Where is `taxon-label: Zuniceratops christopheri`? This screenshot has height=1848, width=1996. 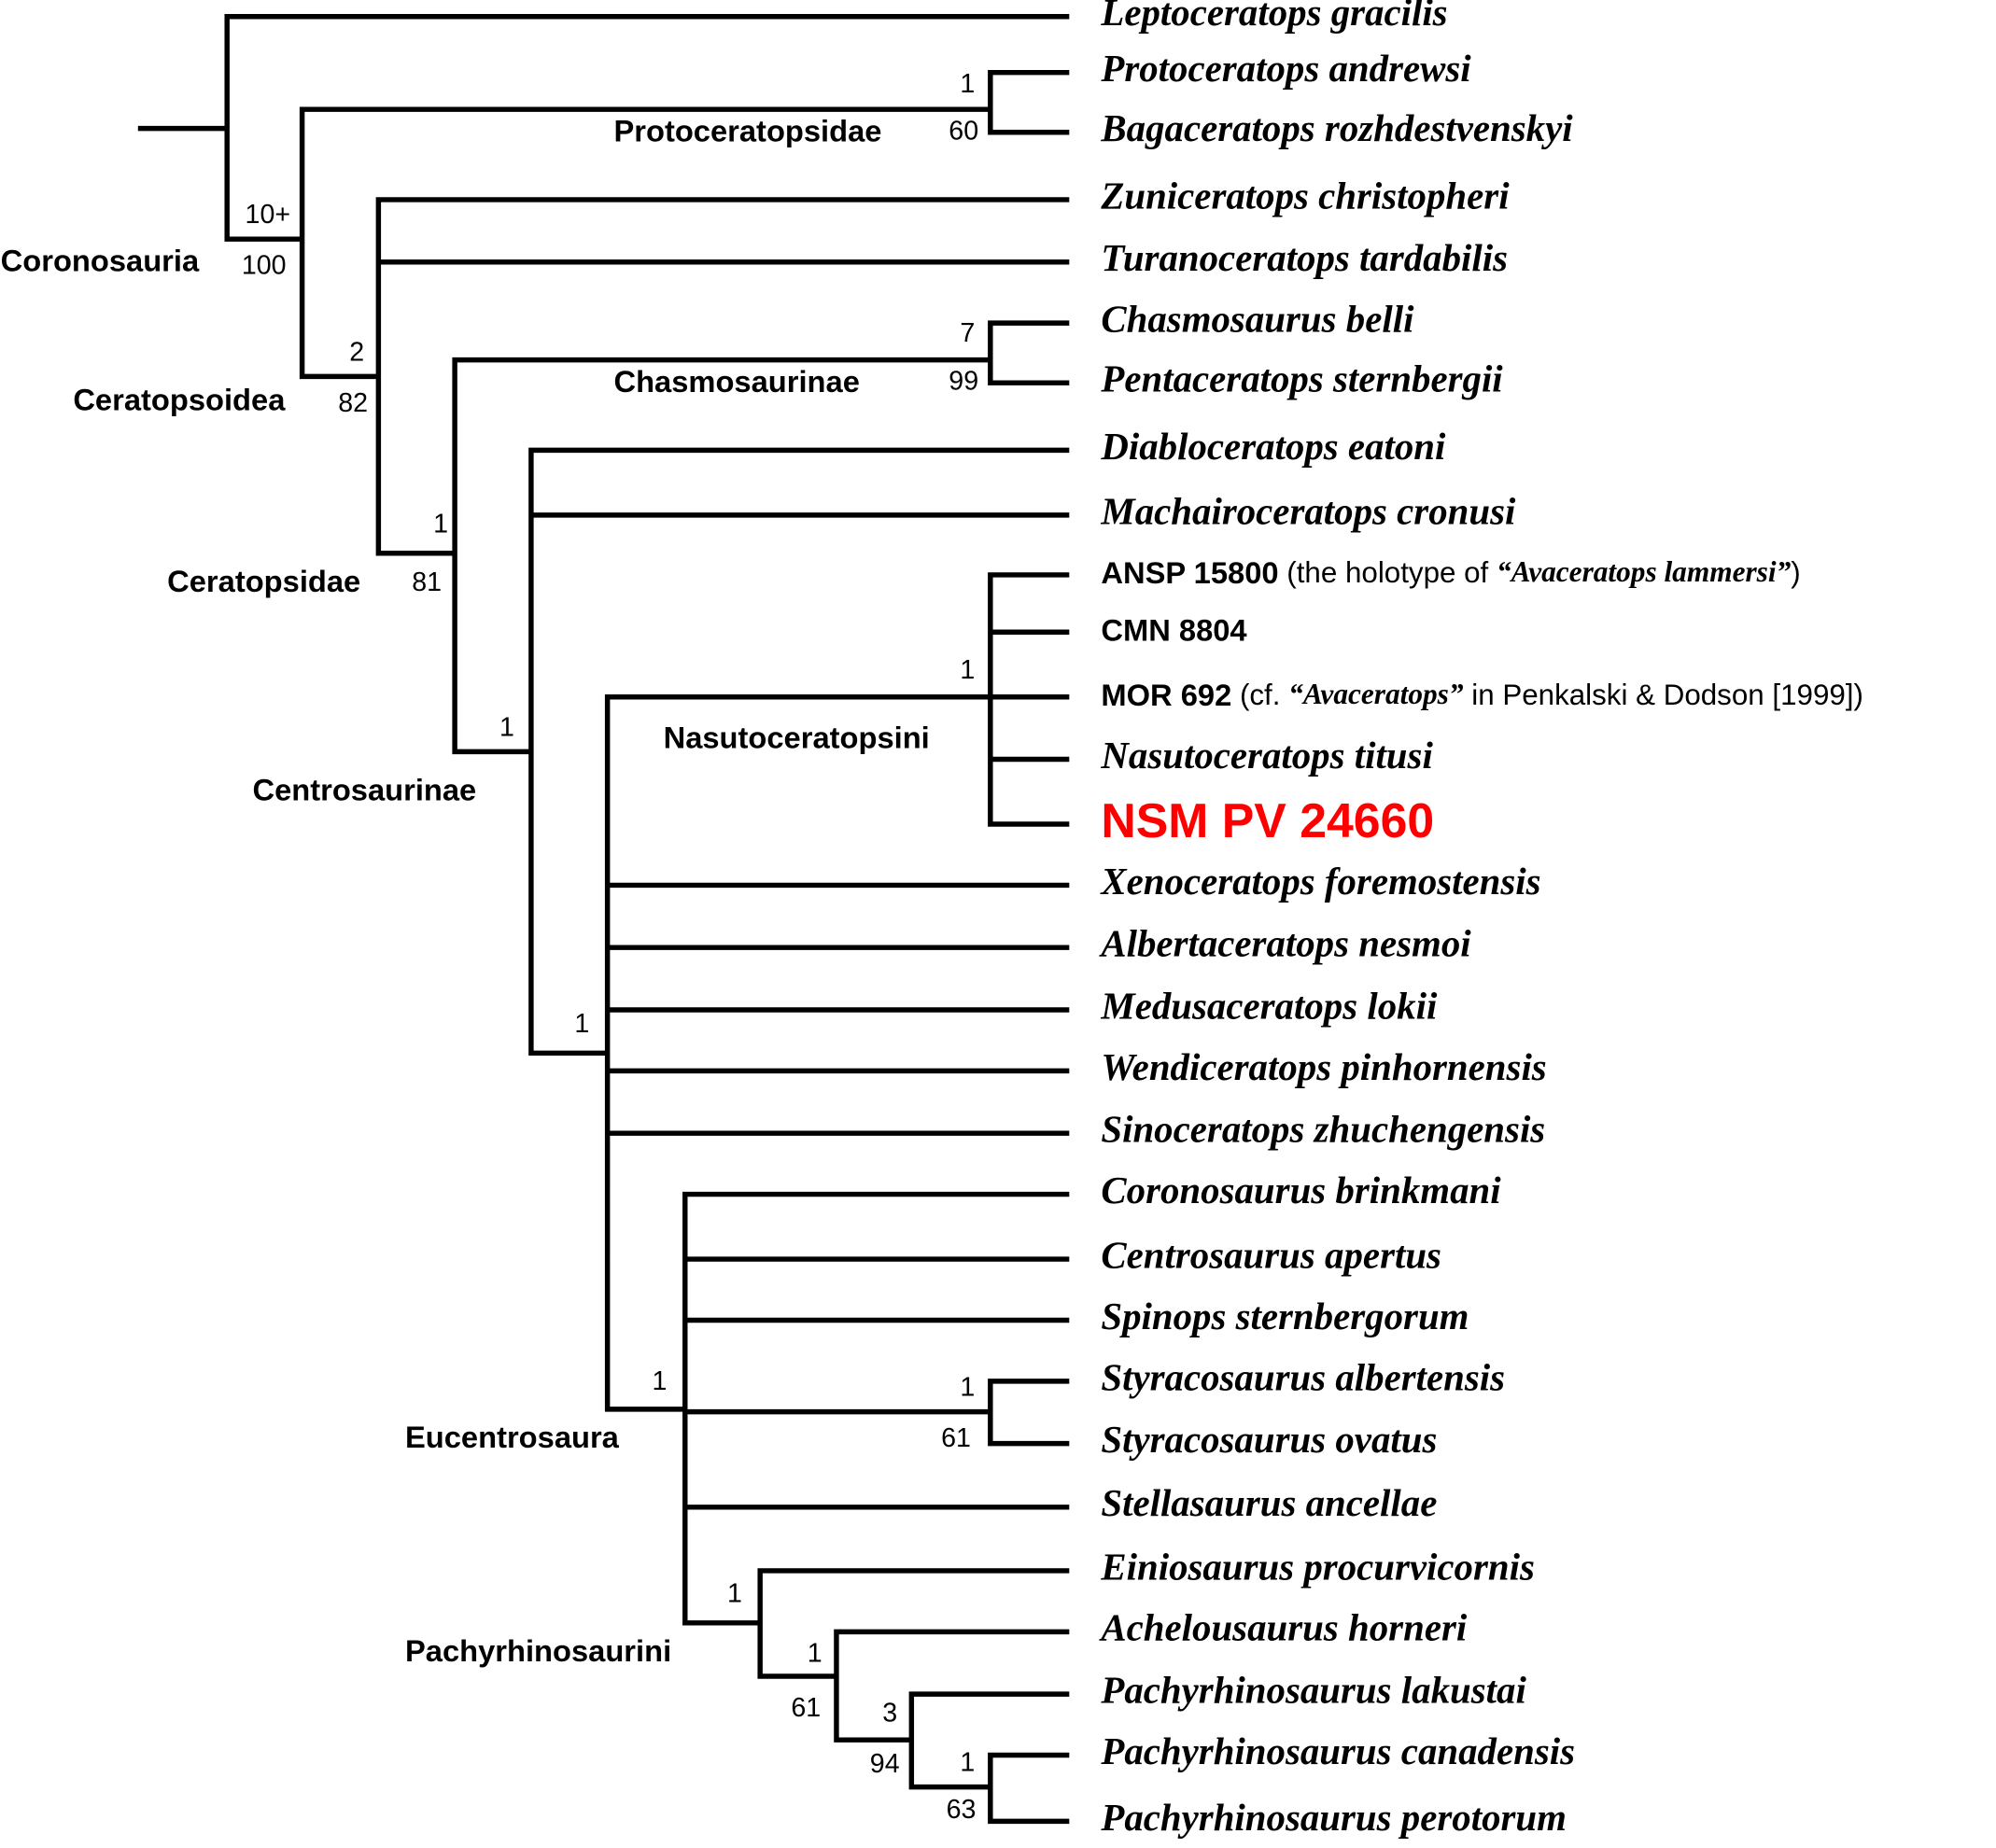
taxon-label: Zuniceratops christopheri is located at coordinates (1305, 196).